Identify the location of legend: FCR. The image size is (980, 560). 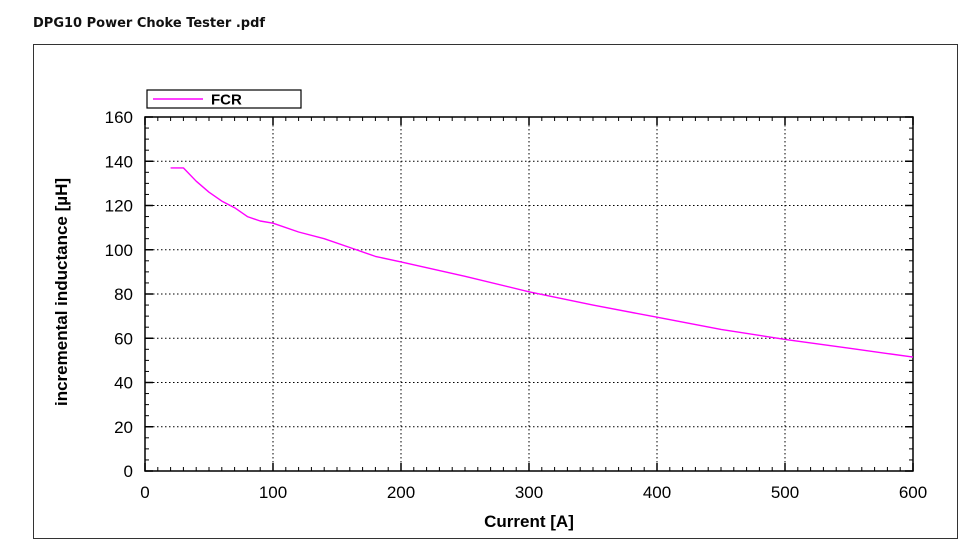
(224, 99).